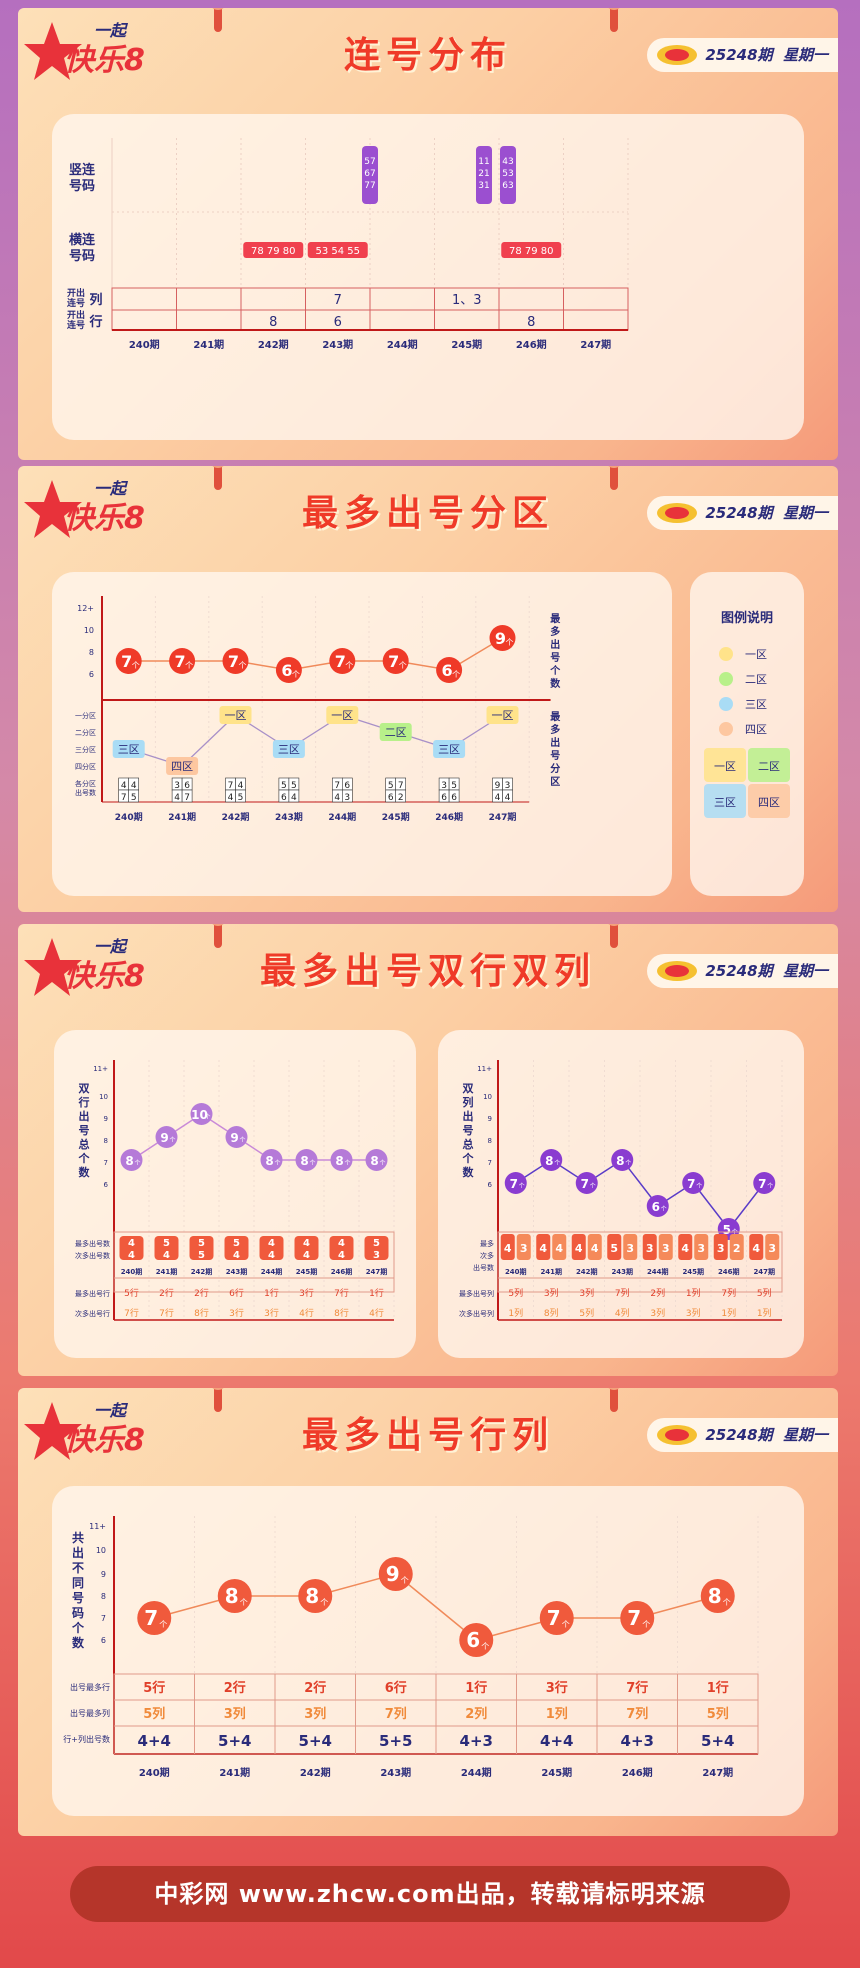 The image size is (860, 1968). I want to click on y-tick: 8, so click(106, 1141).